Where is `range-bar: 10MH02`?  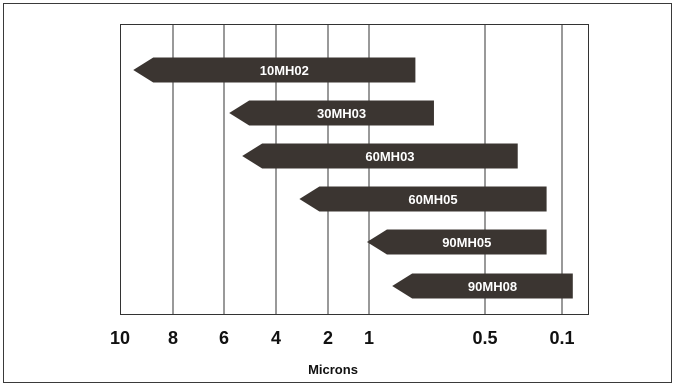
range-bar: 10MH02 is located at coordinates (274, 70).